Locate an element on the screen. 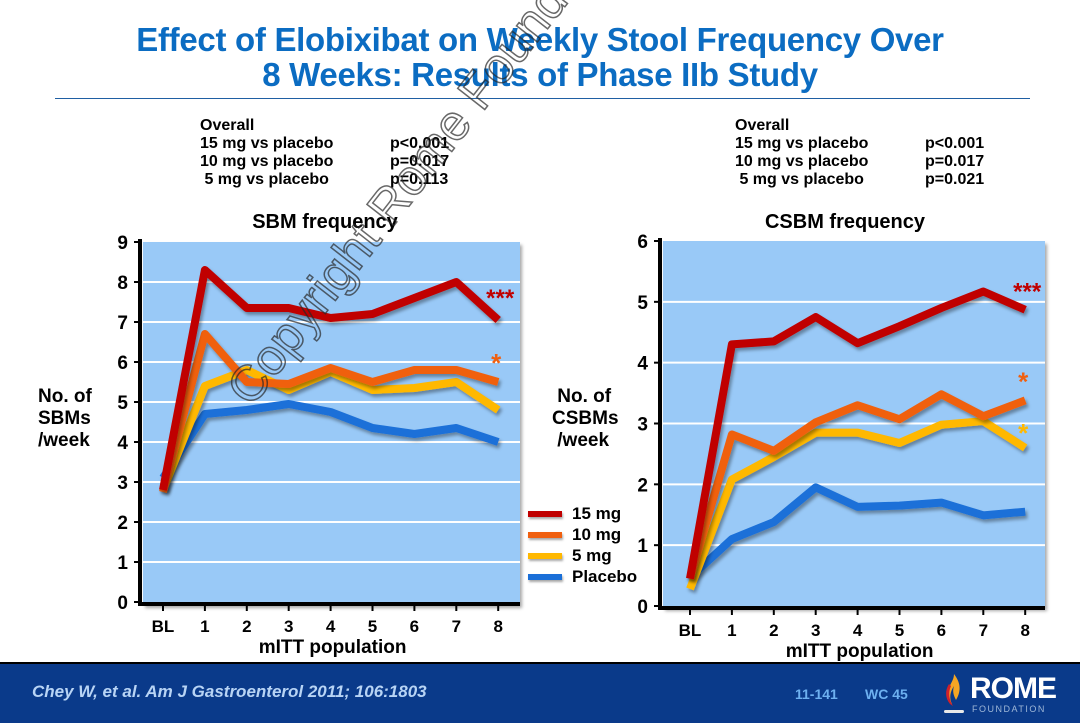 The width and height of the screenshot is (1080, 723). legend-item-5mg: 5 mg is located at coordinates (582, 555).